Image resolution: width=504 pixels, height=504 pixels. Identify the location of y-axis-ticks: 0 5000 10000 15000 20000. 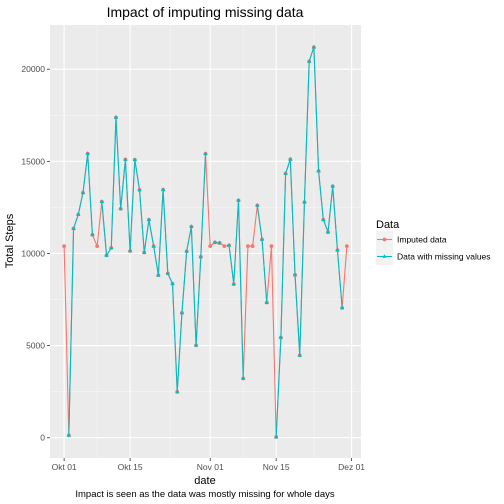
(35, 253).